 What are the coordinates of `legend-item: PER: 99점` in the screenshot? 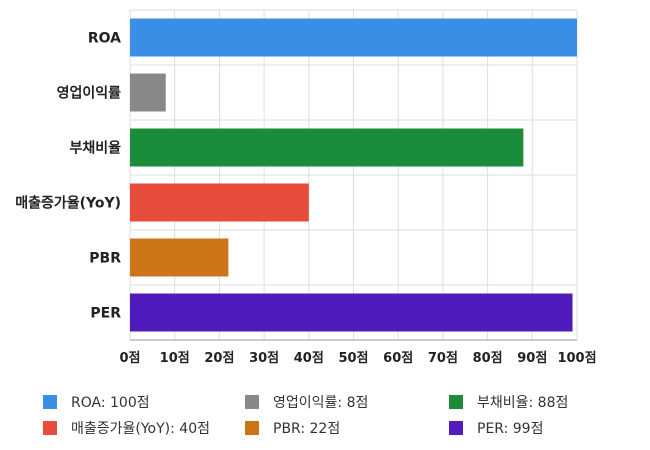 It's located at (496, 428).